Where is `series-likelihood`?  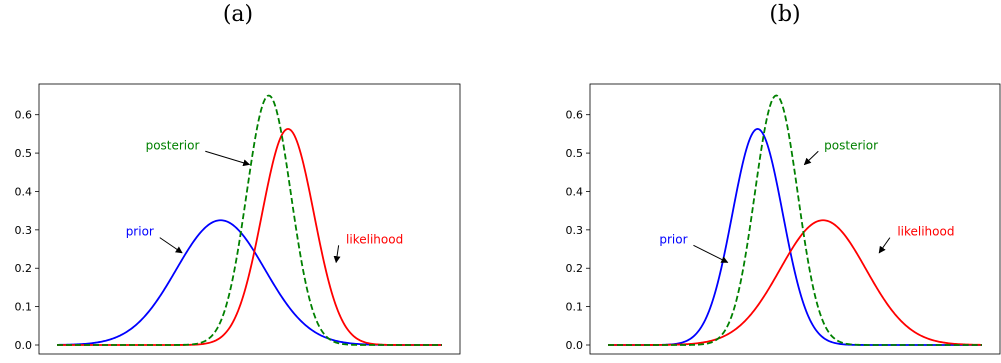 series-likelihood is located at coordinates (795, 282).